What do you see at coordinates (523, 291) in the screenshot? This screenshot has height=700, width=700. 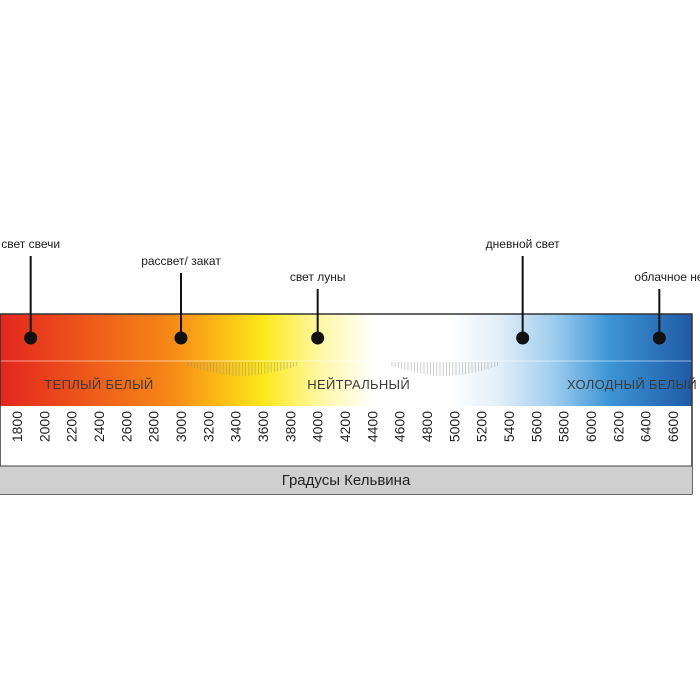 I see `marker: дневной свет` at bounding box center [523, 291].